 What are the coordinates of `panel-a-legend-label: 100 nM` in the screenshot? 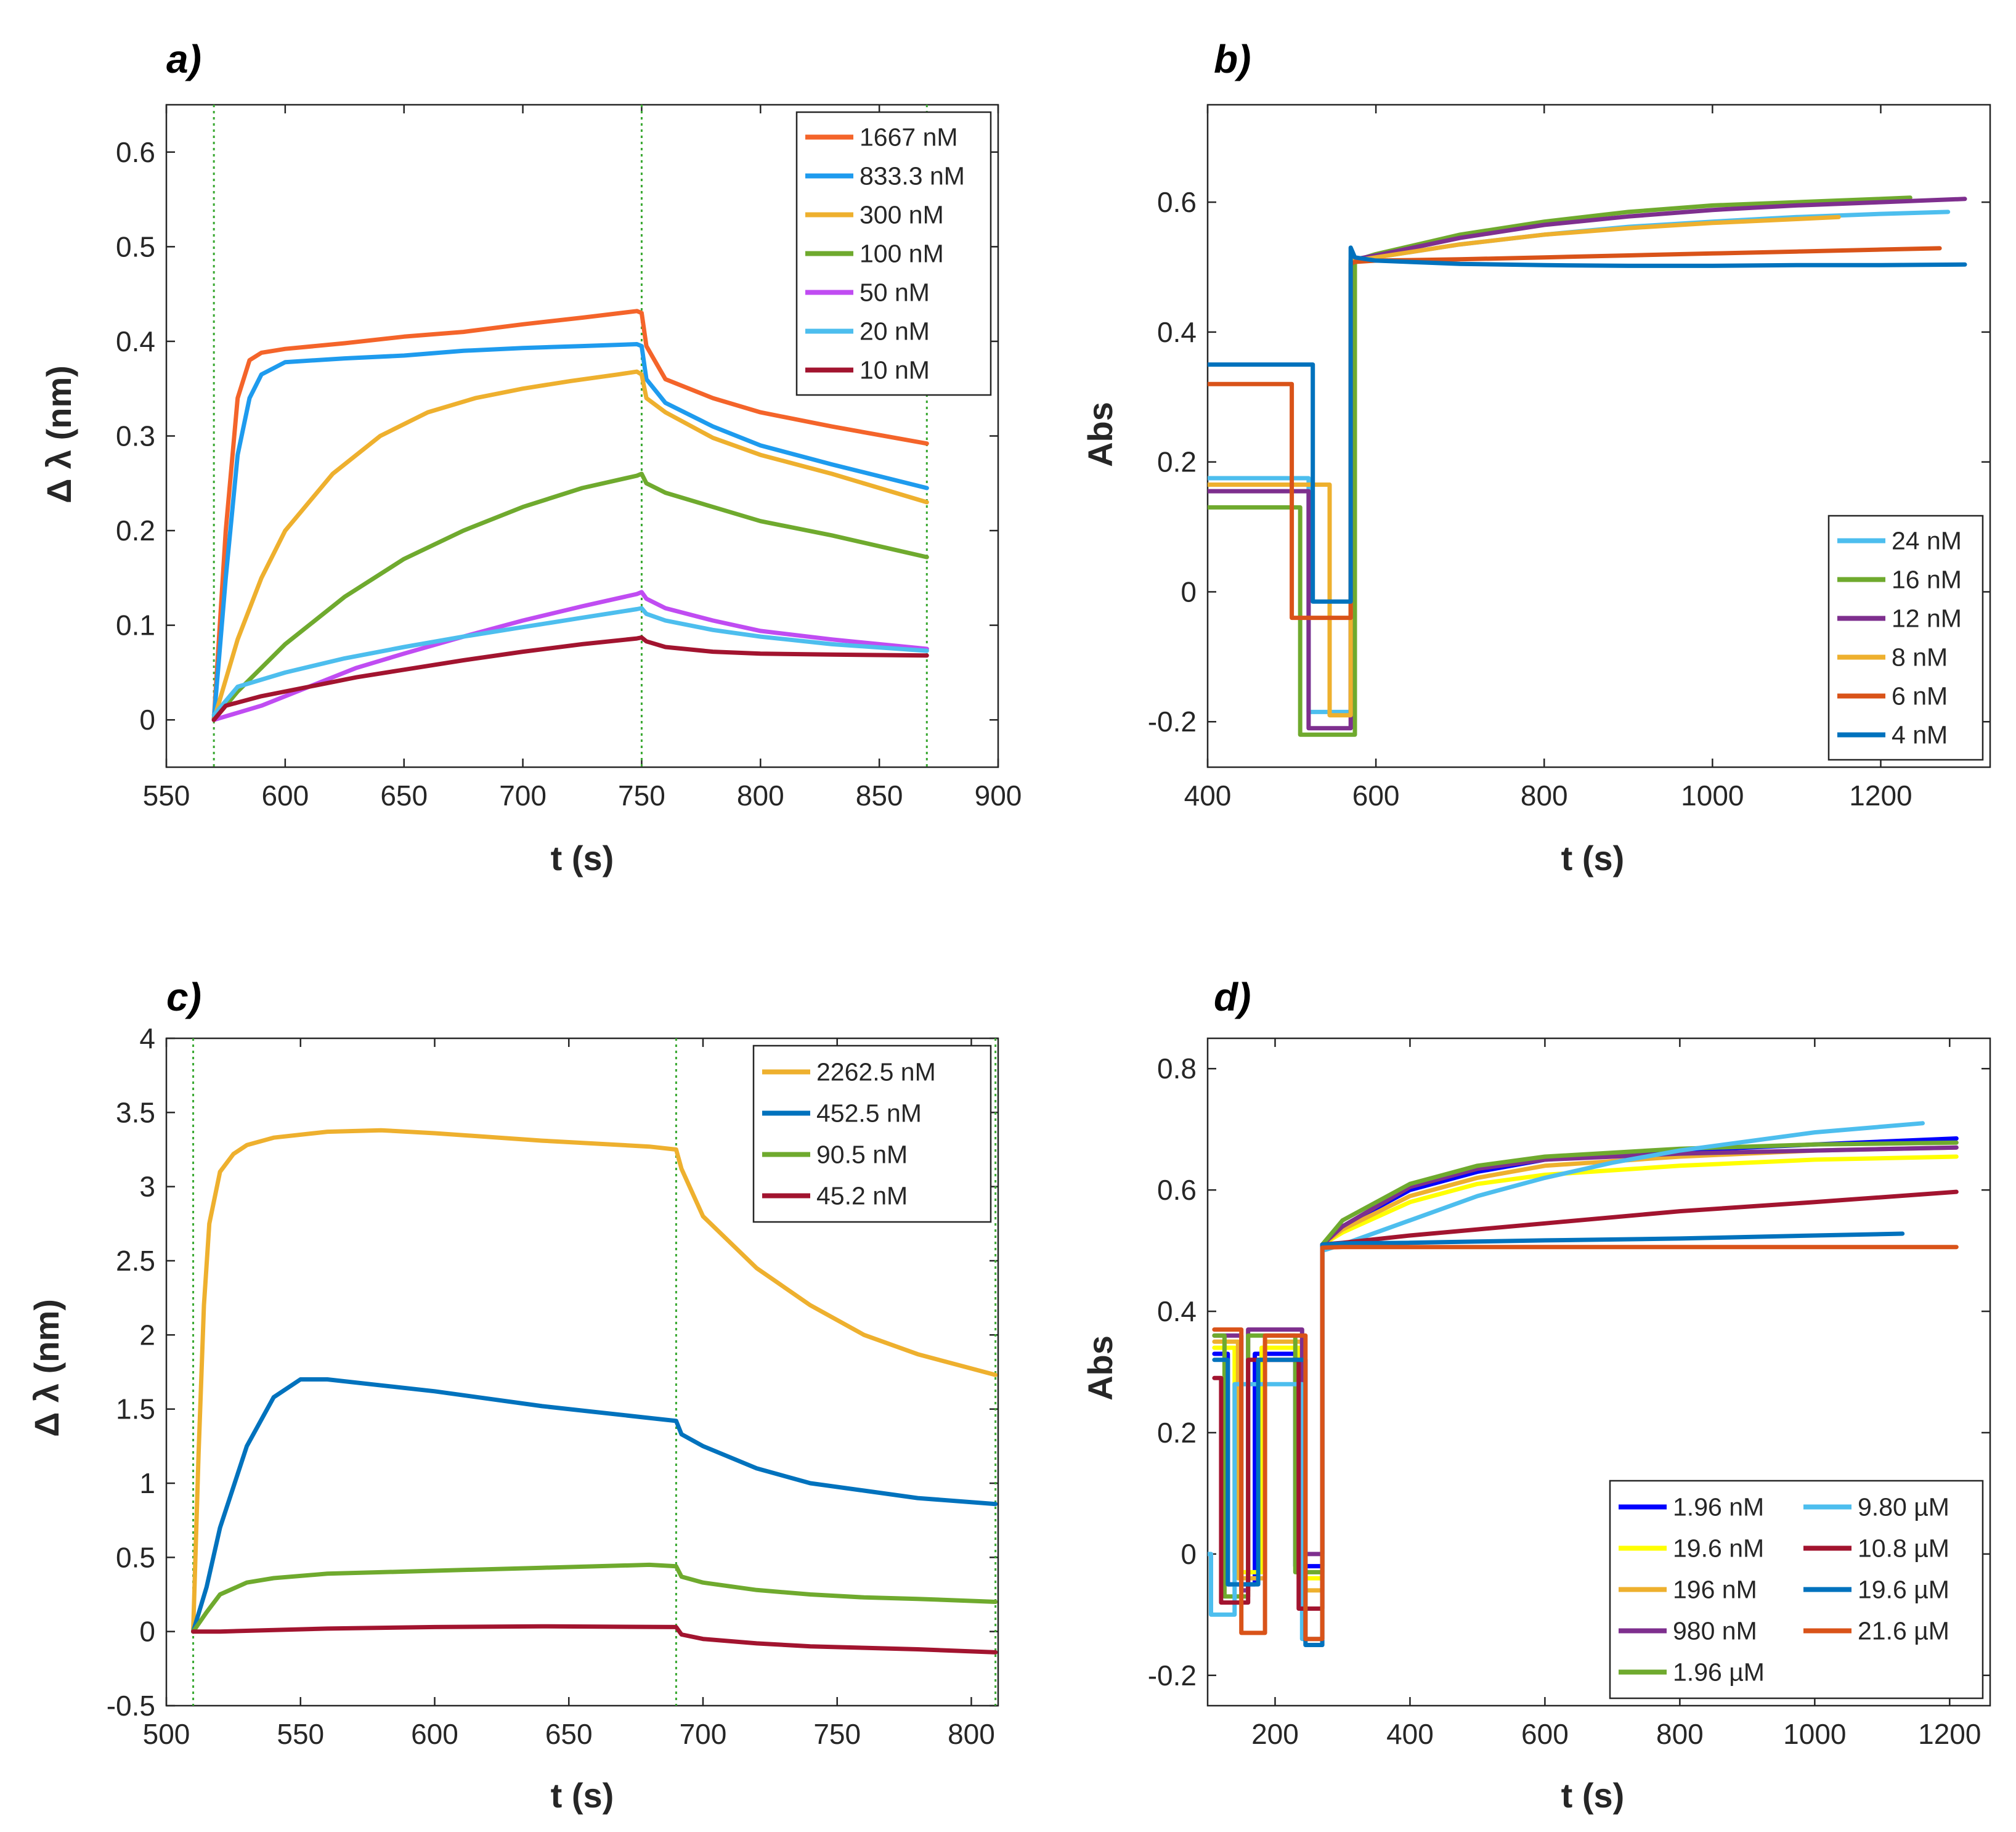 It's located at (902, 254).